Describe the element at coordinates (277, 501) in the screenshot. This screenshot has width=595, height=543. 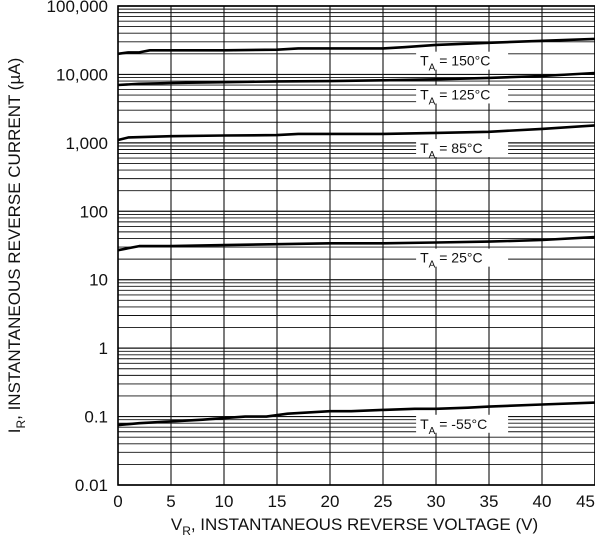
I see `x-tick-label: 15` at that location.